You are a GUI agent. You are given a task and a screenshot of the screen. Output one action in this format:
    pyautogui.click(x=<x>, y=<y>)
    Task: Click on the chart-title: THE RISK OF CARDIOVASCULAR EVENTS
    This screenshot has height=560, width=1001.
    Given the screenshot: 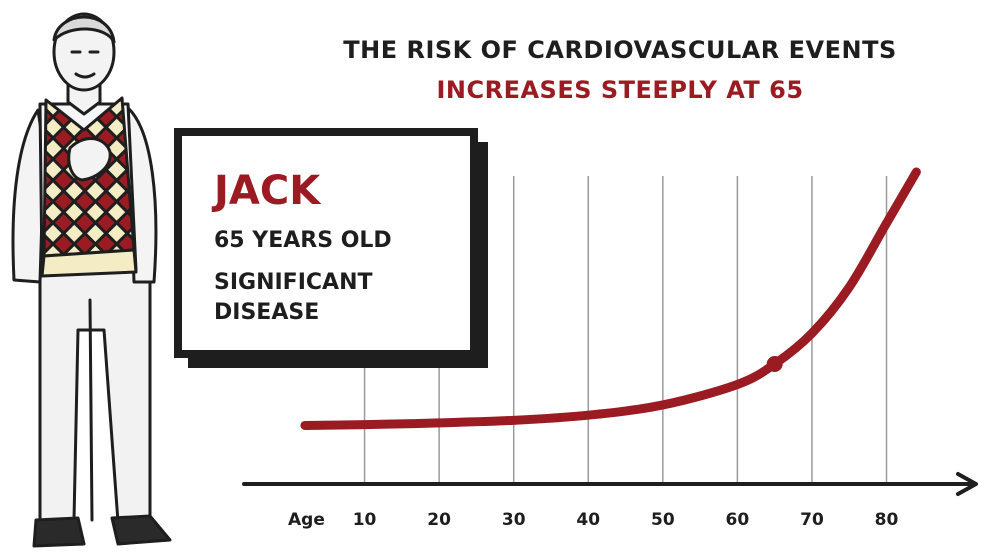 What is the action you would take?
    pyautogui.click(x=620, y=50)
    